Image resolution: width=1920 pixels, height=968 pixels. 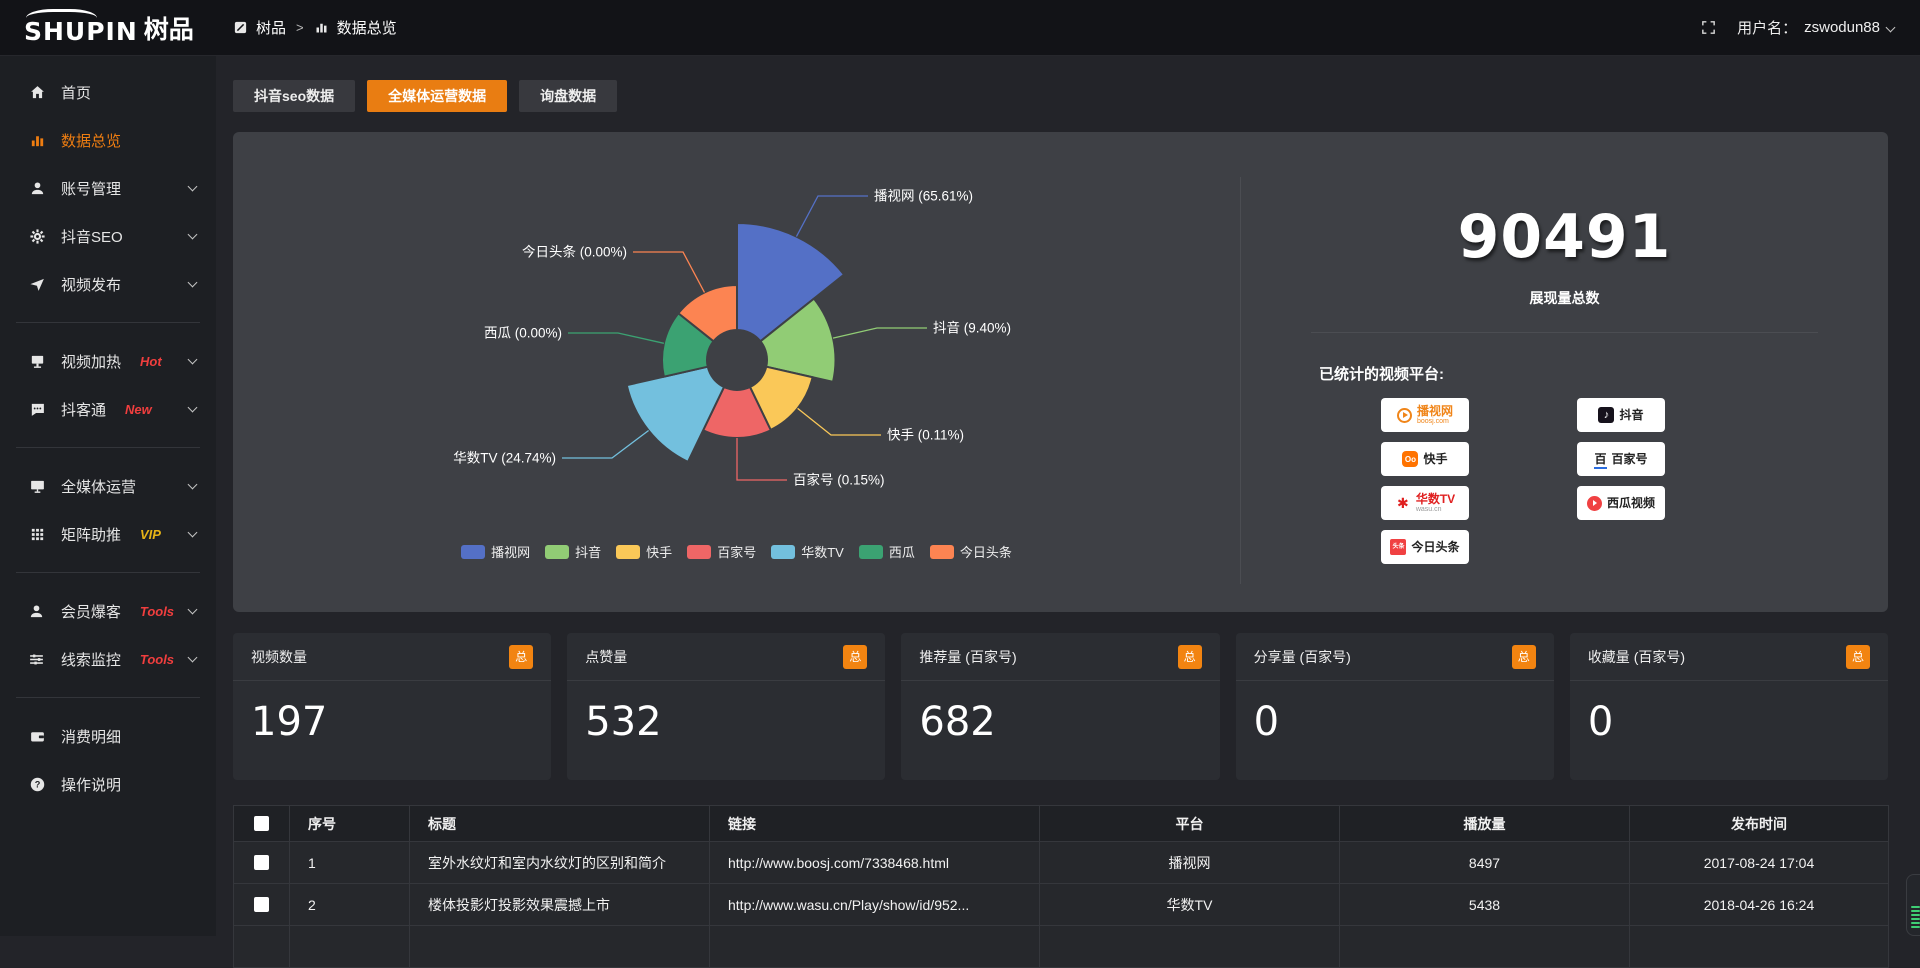 I want to click on total-impressions-label: 展现量总数, so click(x=1564, y=298).